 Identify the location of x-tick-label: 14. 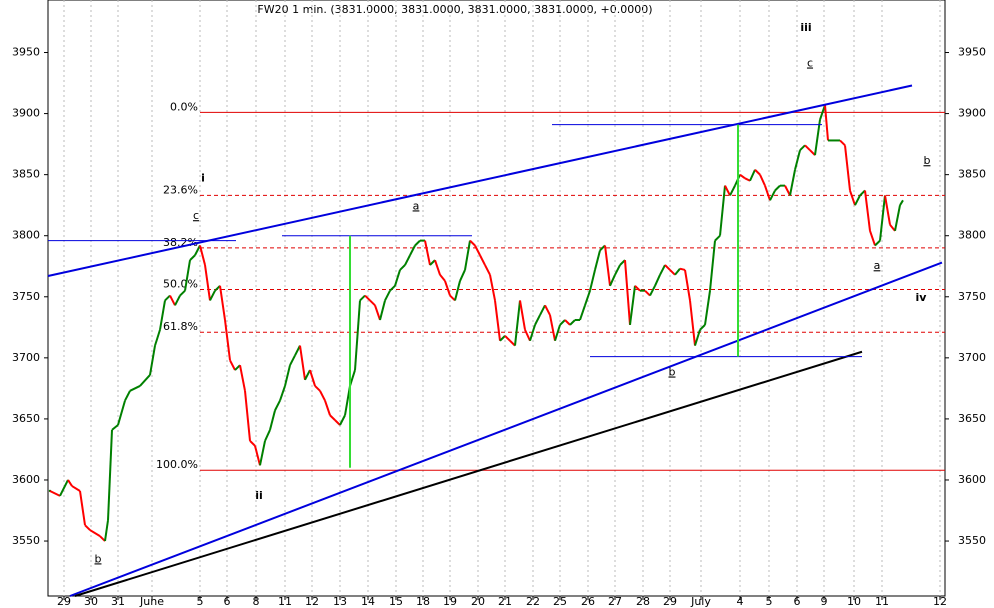
(368, 601).